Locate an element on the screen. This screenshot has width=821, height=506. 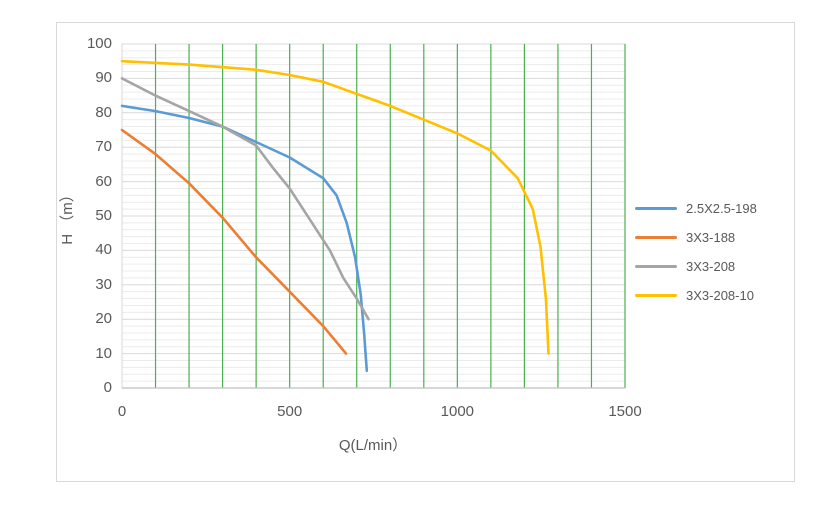
y-tick-label: 100 is located at coordinates (99, 43).